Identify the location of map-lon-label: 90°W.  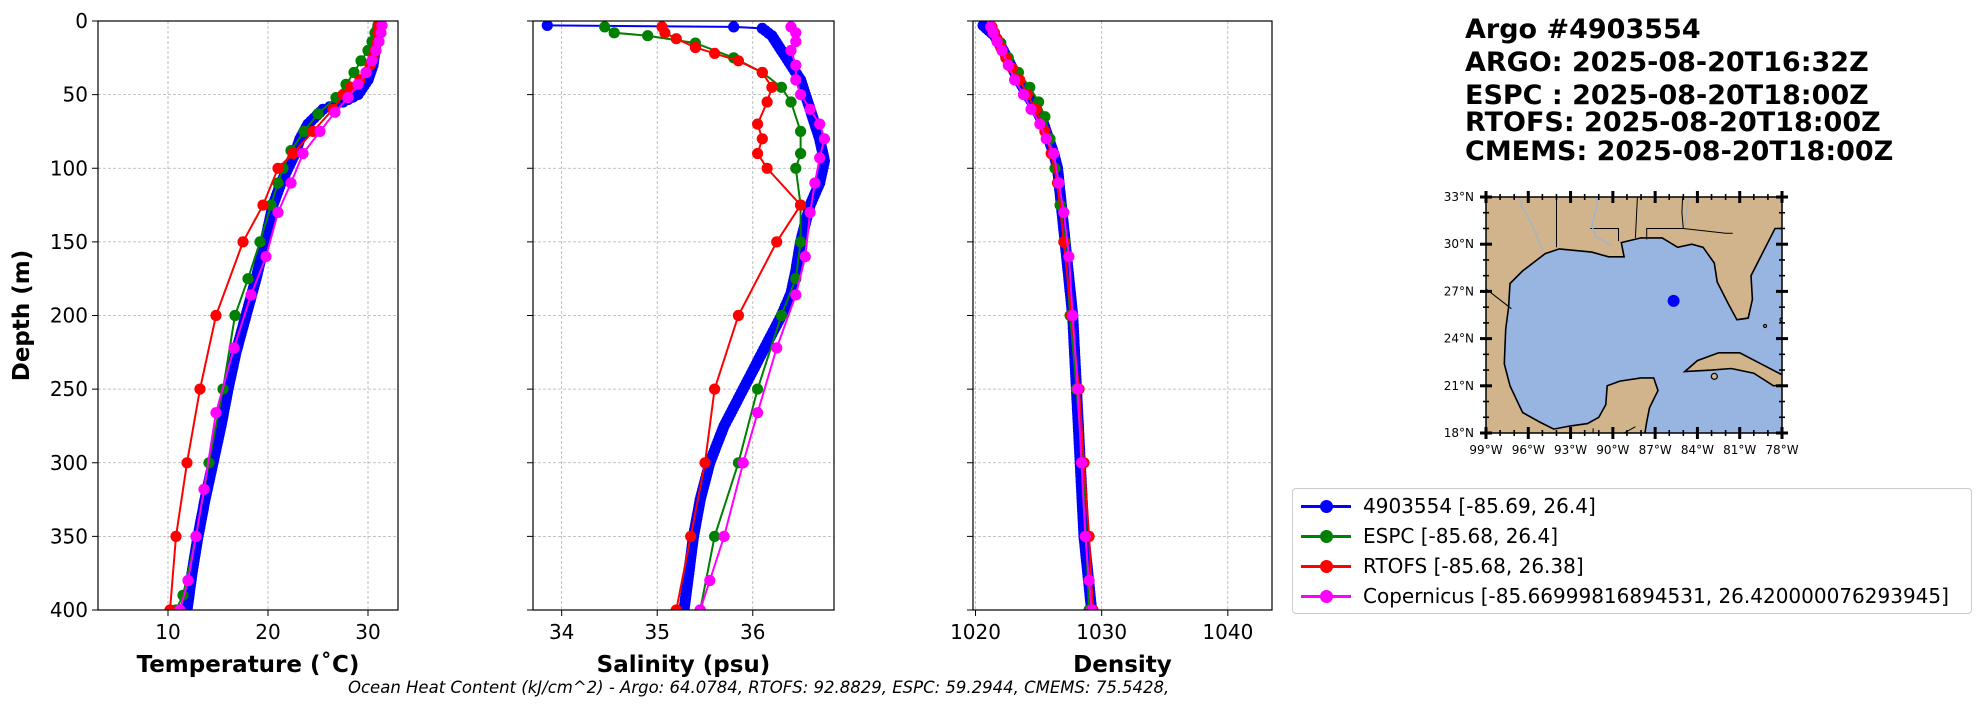
(1612, 450).